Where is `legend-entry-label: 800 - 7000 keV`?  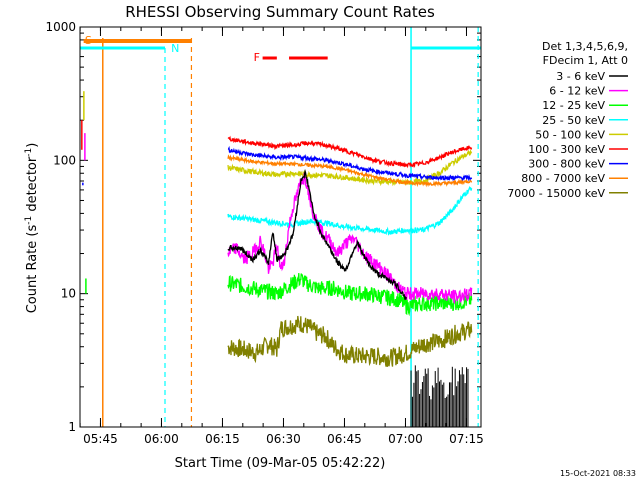
legend-entry-label: 800 - 7000 keV is located at coordinates (563, 178).